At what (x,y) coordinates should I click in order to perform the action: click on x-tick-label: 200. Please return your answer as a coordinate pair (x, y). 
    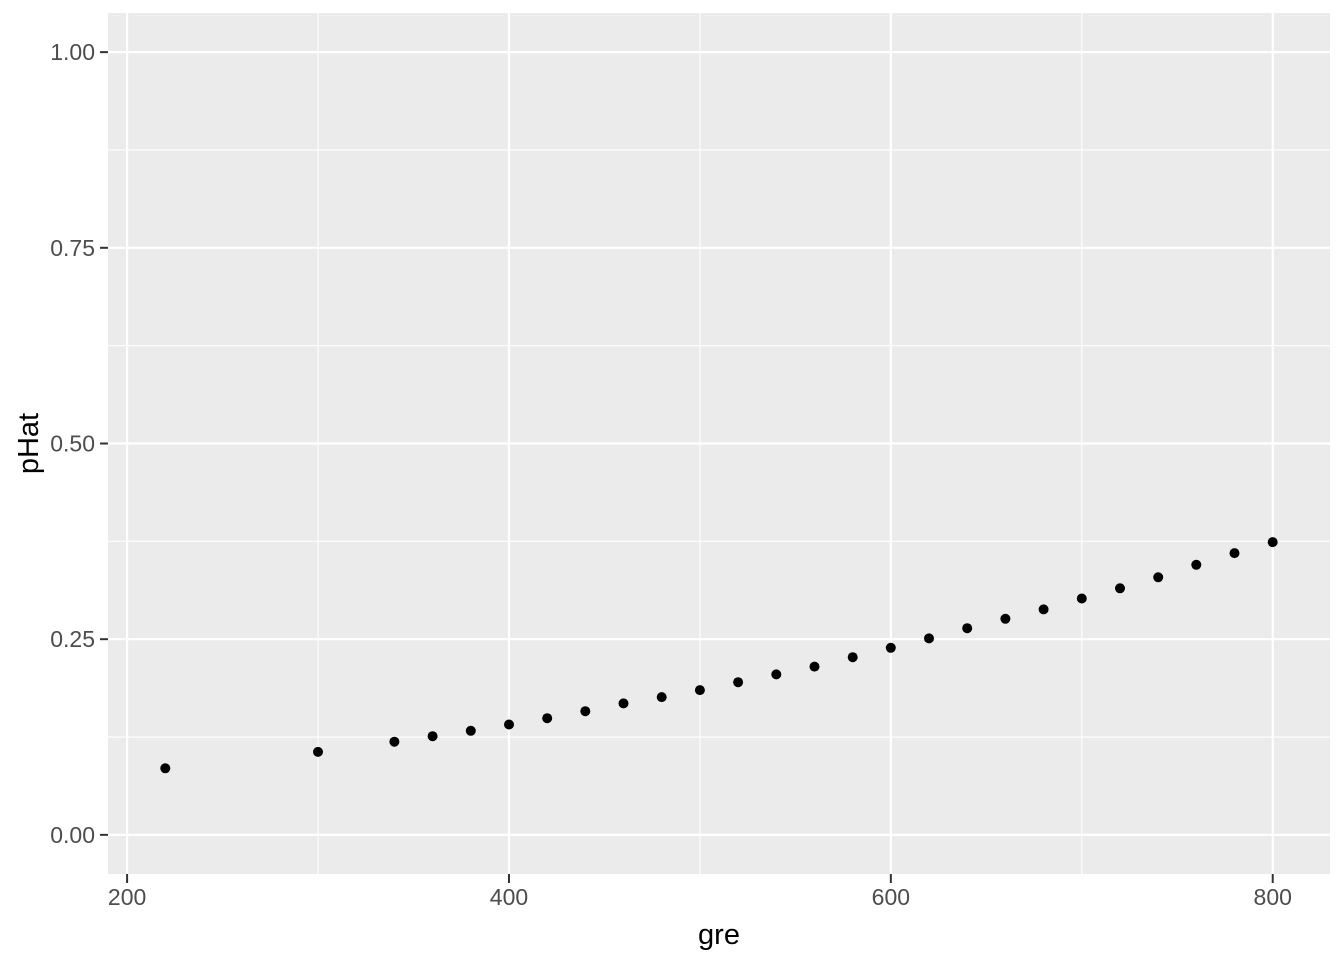
    Looking at the image, I should click on (127, 897).